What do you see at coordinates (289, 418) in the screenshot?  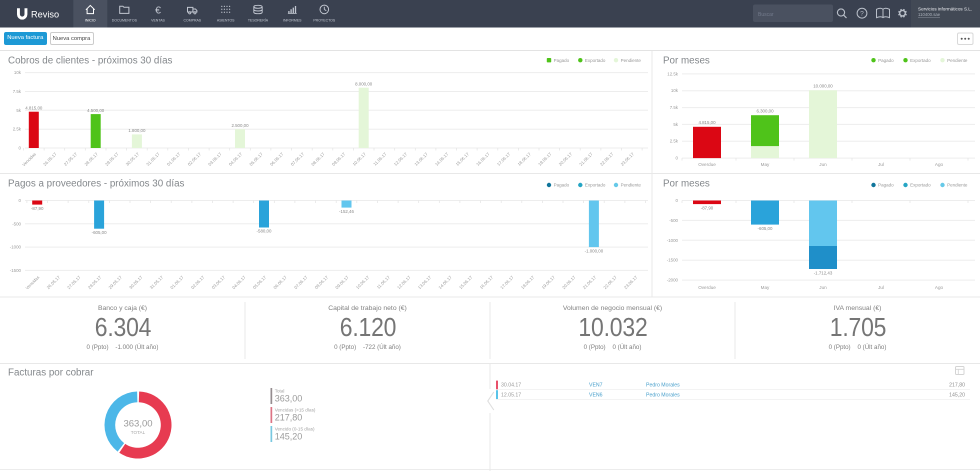 I see `svg-text: 217,80` at bounding box center [289, 418].